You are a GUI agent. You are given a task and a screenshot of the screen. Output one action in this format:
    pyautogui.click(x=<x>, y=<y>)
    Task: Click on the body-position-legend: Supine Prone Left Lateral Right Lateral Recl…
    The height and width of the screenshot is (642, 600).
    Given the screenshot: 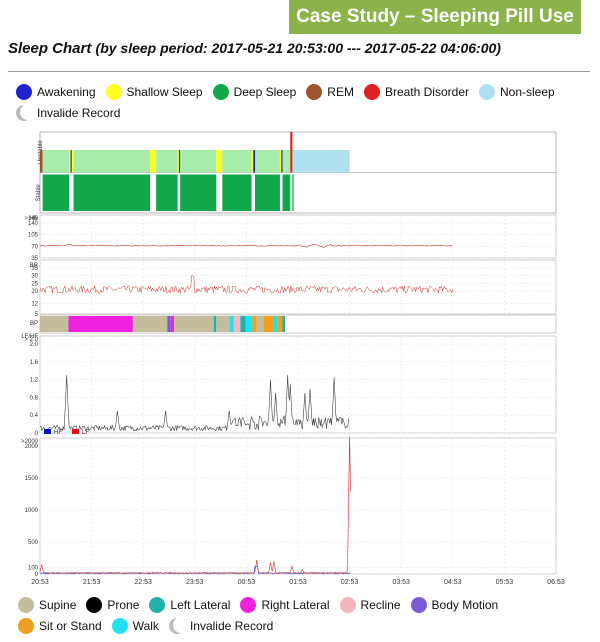 What is the action you would take?
    pyautogui.click(x=308, y=616)
    